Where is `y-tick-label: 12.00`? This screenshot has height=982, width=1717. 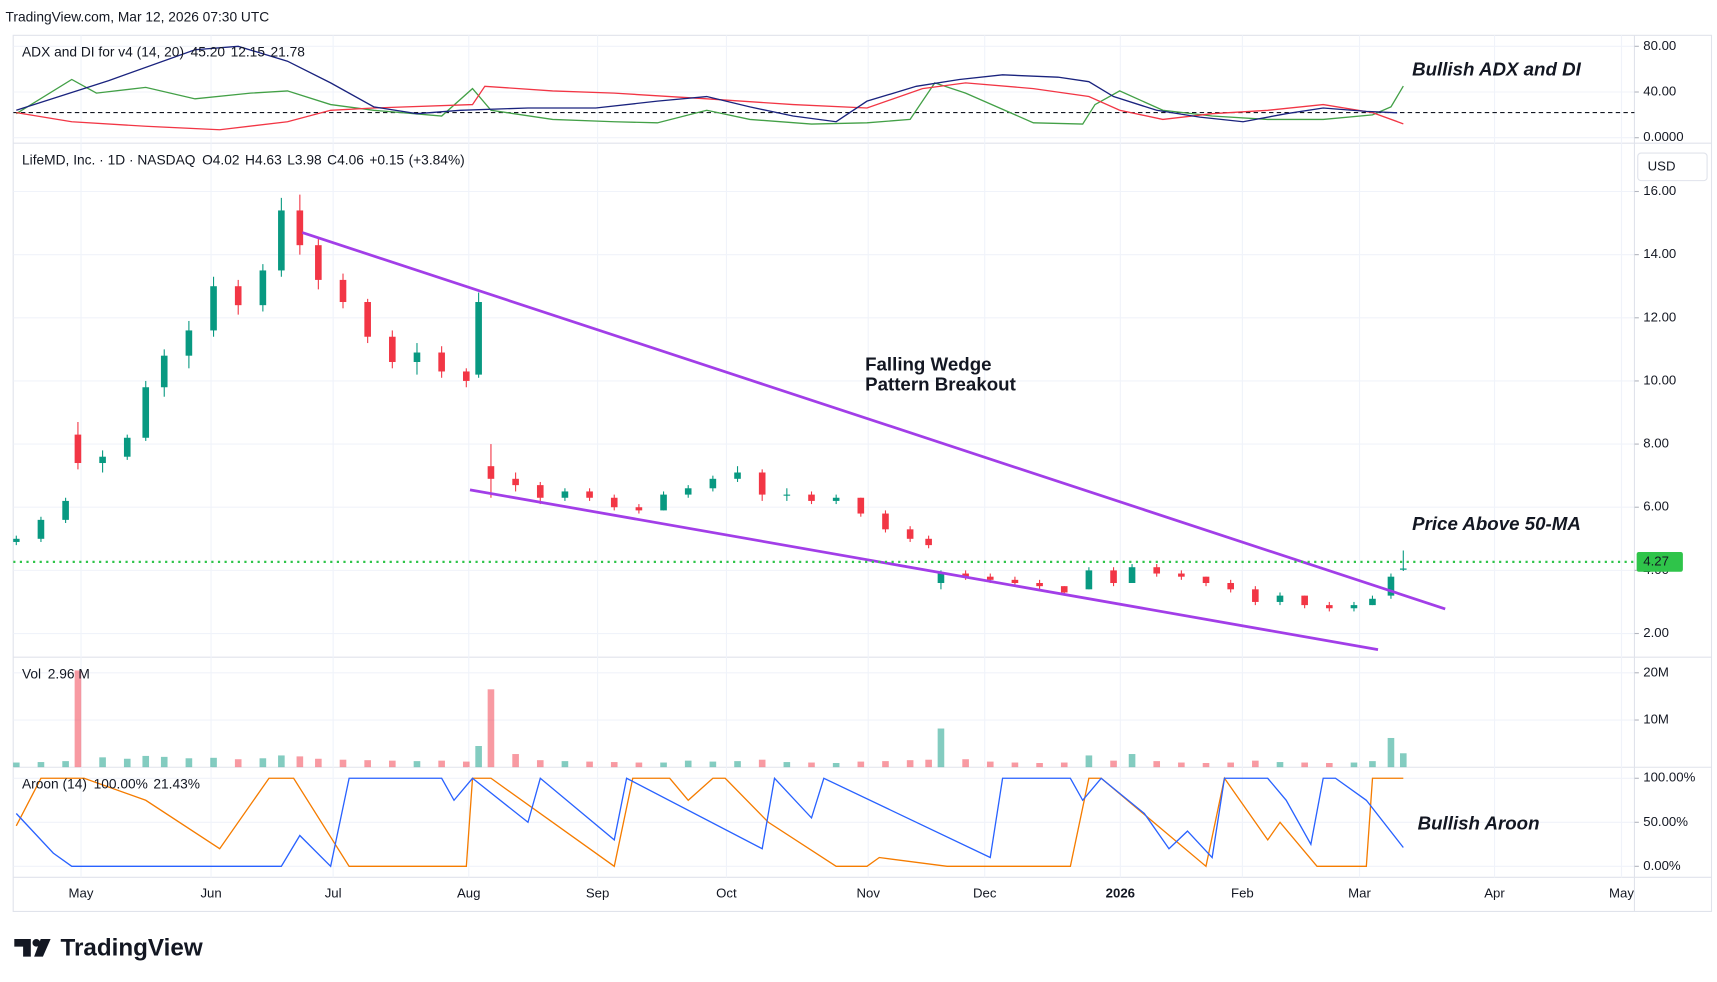
y-tick-label: 12.00 is located at coordinates (1659, 316).